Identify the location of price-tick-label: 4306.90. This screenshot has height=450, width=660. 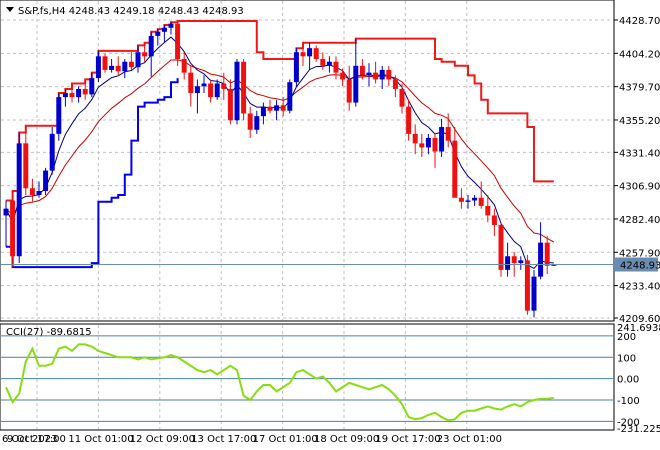
(639, 187).